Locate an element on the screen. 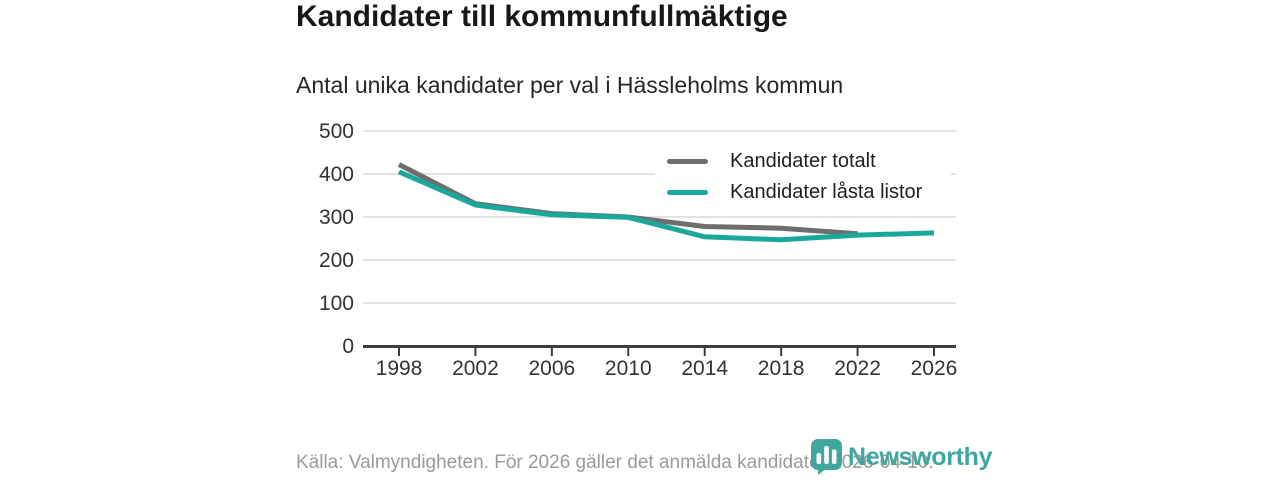  legend-label-locked: Kandidater låsta listor is located at coordinates (826, 191).